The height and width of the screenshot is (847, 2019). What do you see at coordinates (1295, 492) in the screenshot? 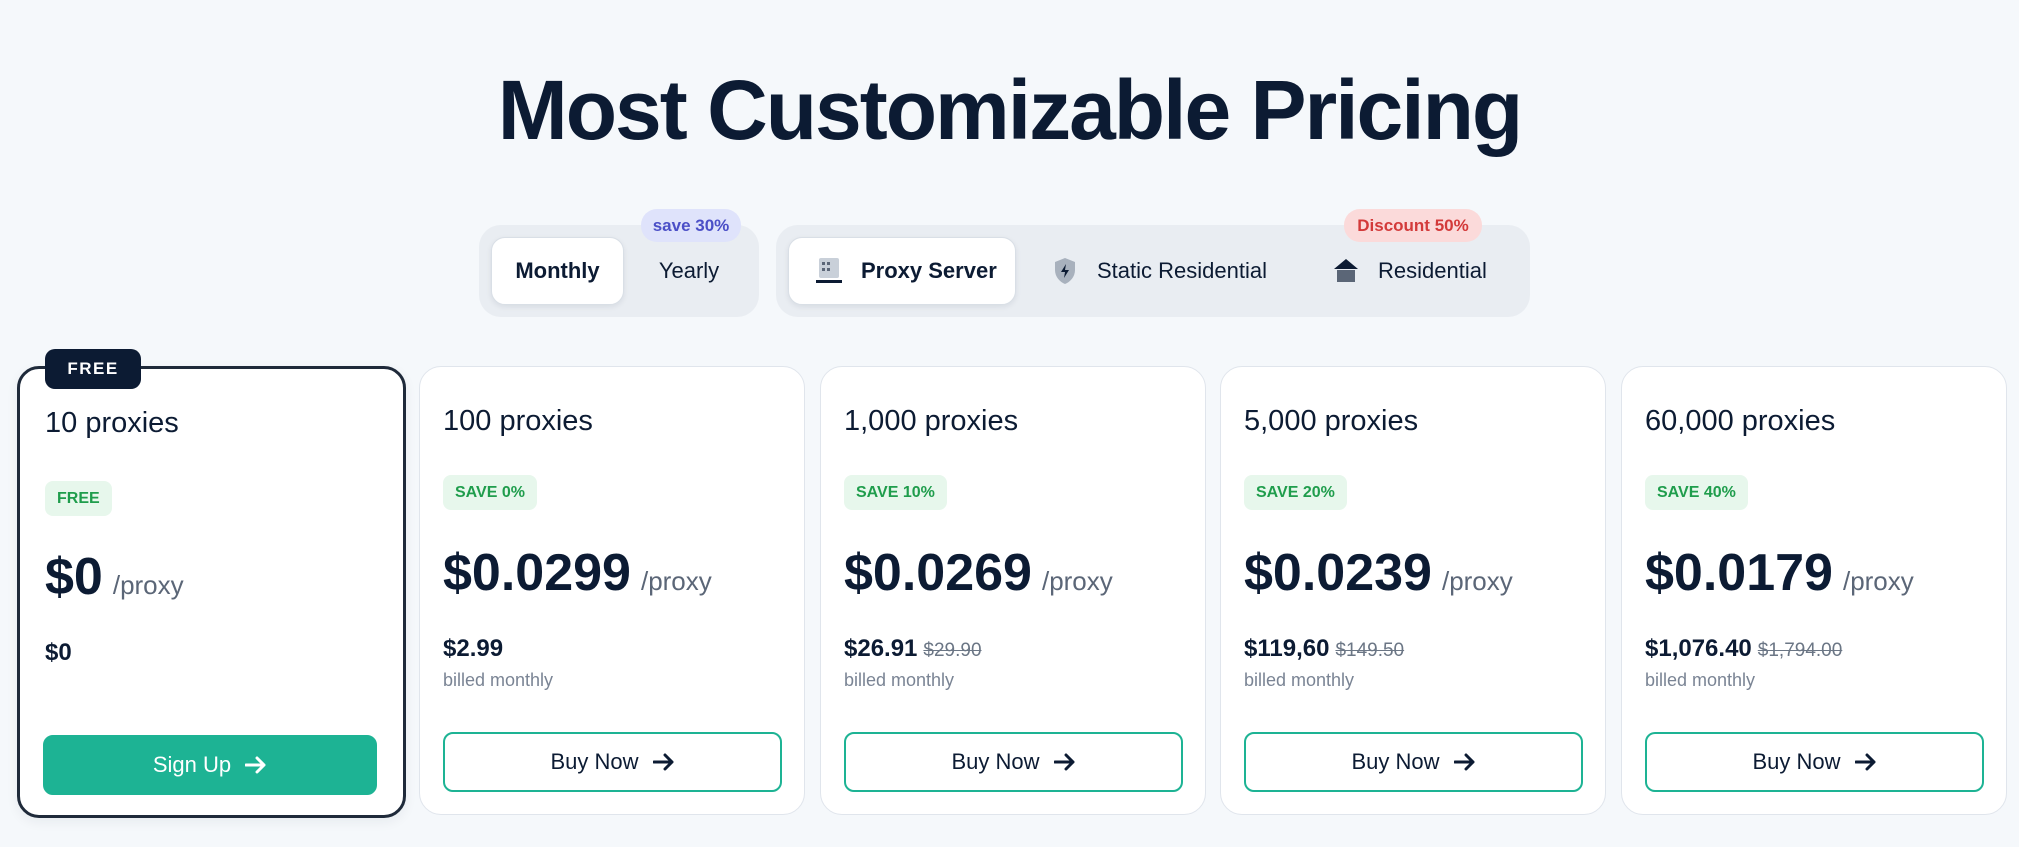
I see `plan-save-badge: SAVE 20%` at bounding box center [1295, 492].